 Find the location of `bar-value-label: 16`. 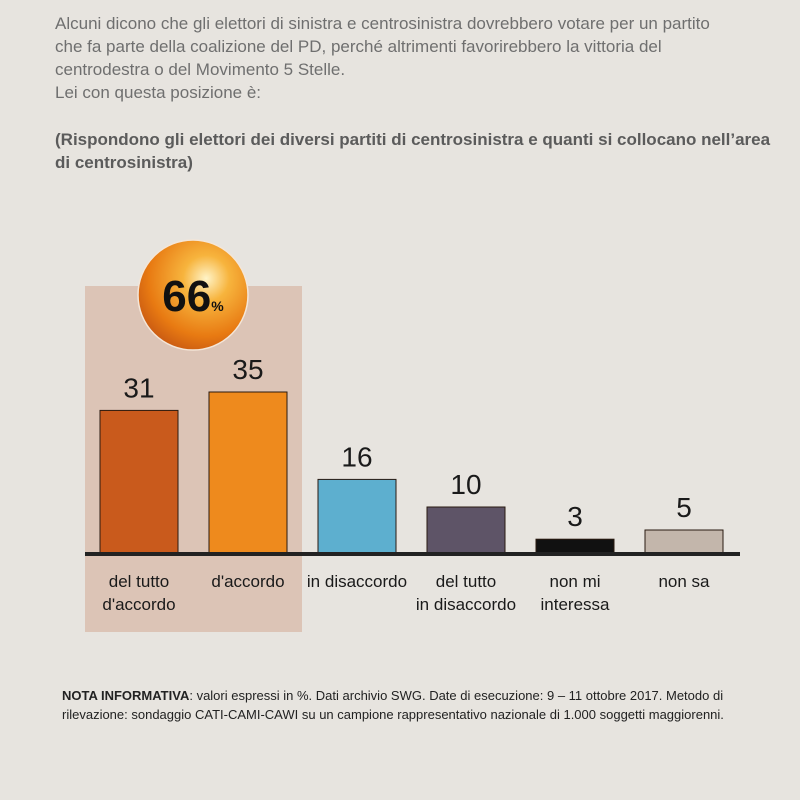

bar-value-label: 16 is located at coordinates (356, 456).